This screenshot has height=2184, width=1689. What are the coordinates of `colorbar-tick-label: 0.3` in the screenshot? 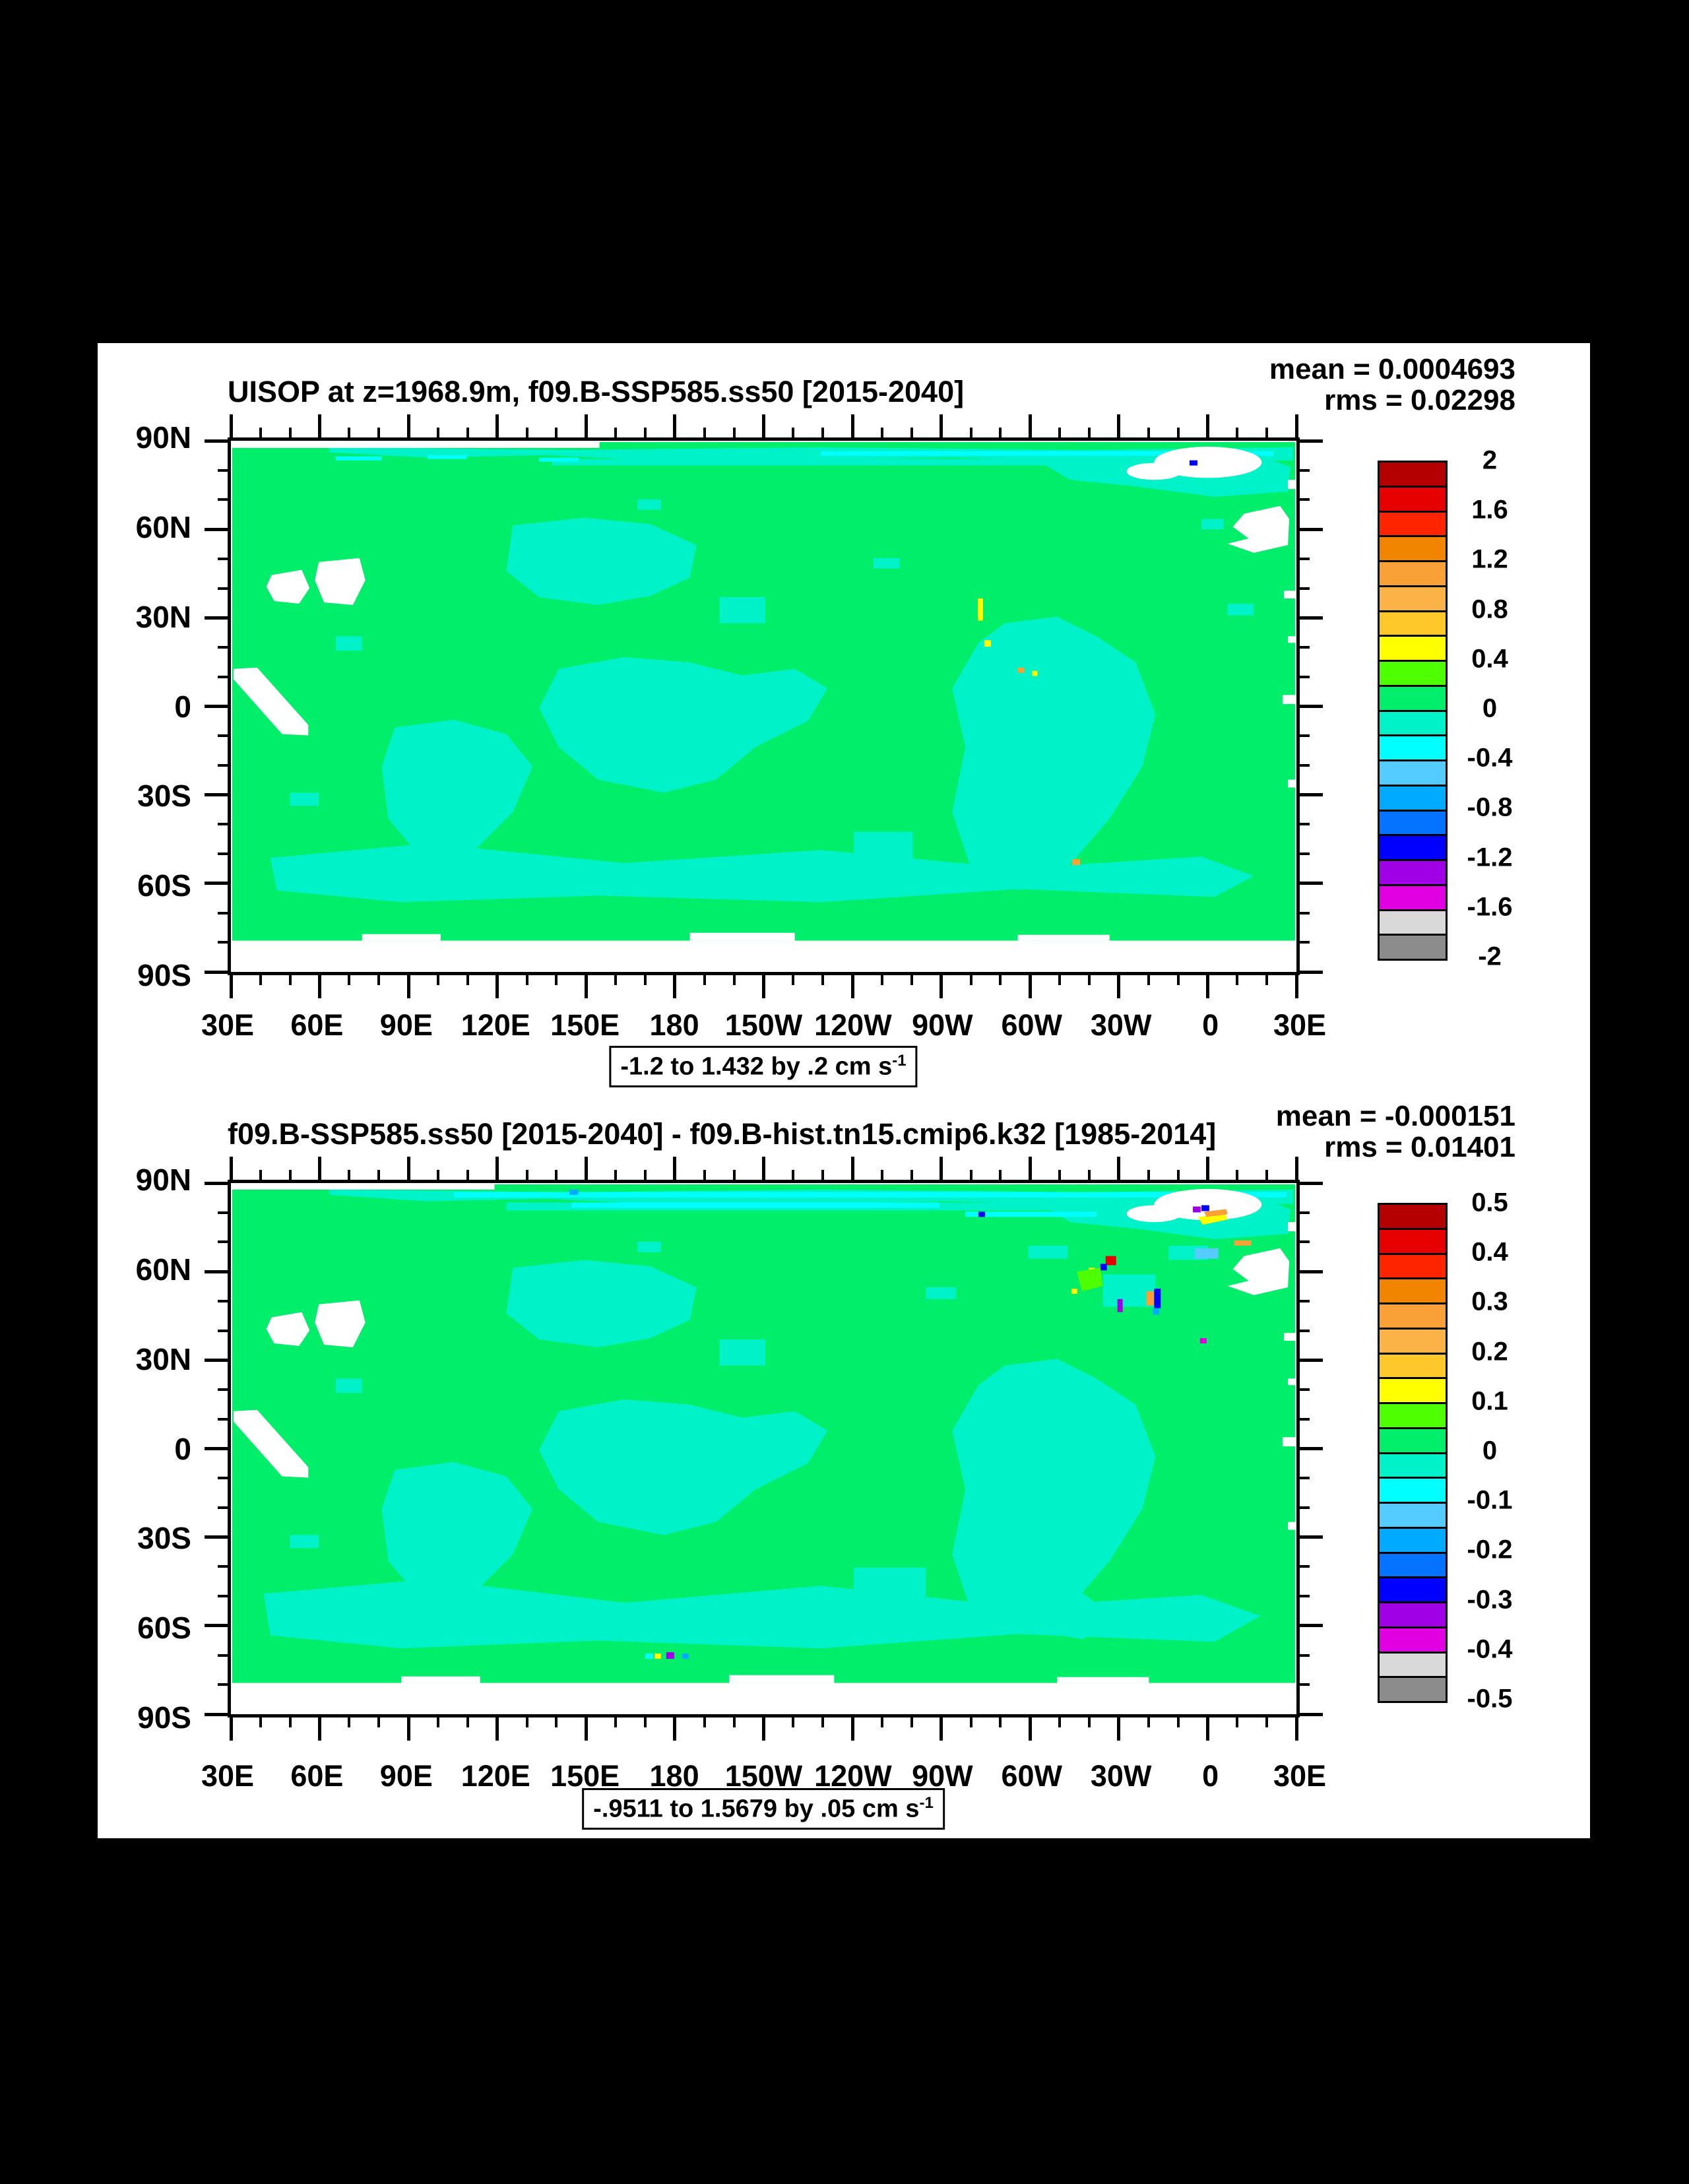 It's located at (1489, 1301).